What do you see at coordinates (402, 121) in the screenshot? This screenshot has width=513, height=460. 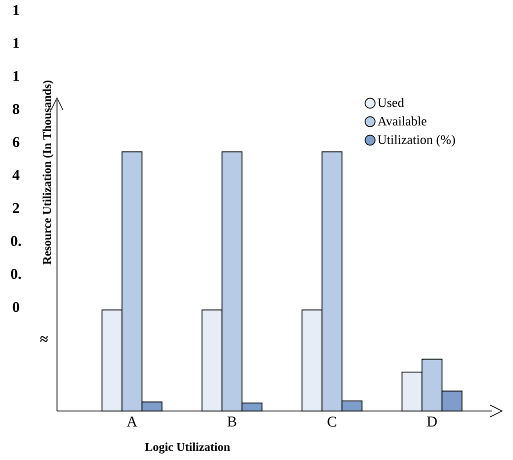 I see `legend-label: Available` at bounding box center [402, 121].